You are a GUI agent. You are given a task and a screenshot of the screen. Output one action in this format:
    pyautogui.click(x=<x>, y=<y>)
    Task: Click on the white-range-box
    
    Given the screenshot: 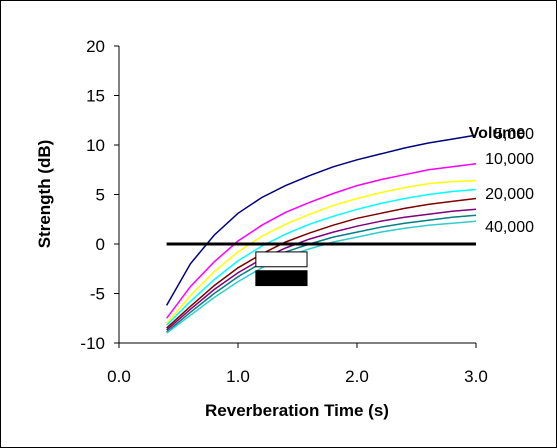 What is the action you would take?
    pyautogui.click(x=281, y=259)
    